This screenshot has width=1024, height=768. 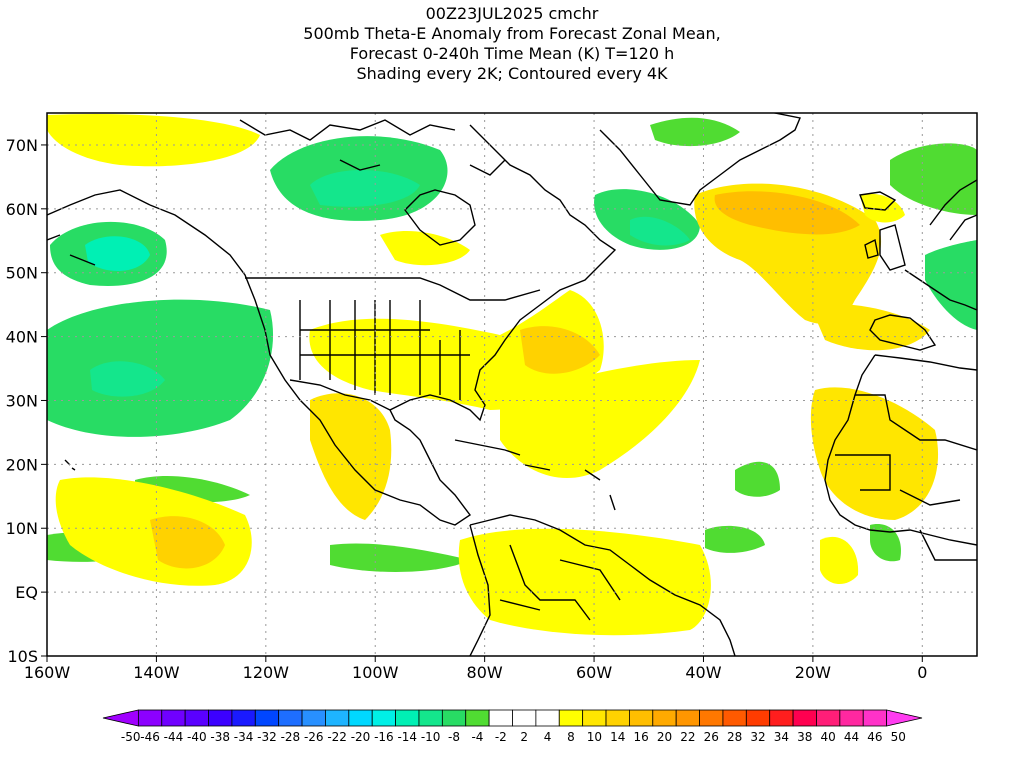 I want to click on colorbar-label: -22, so click(x=337, y=737).